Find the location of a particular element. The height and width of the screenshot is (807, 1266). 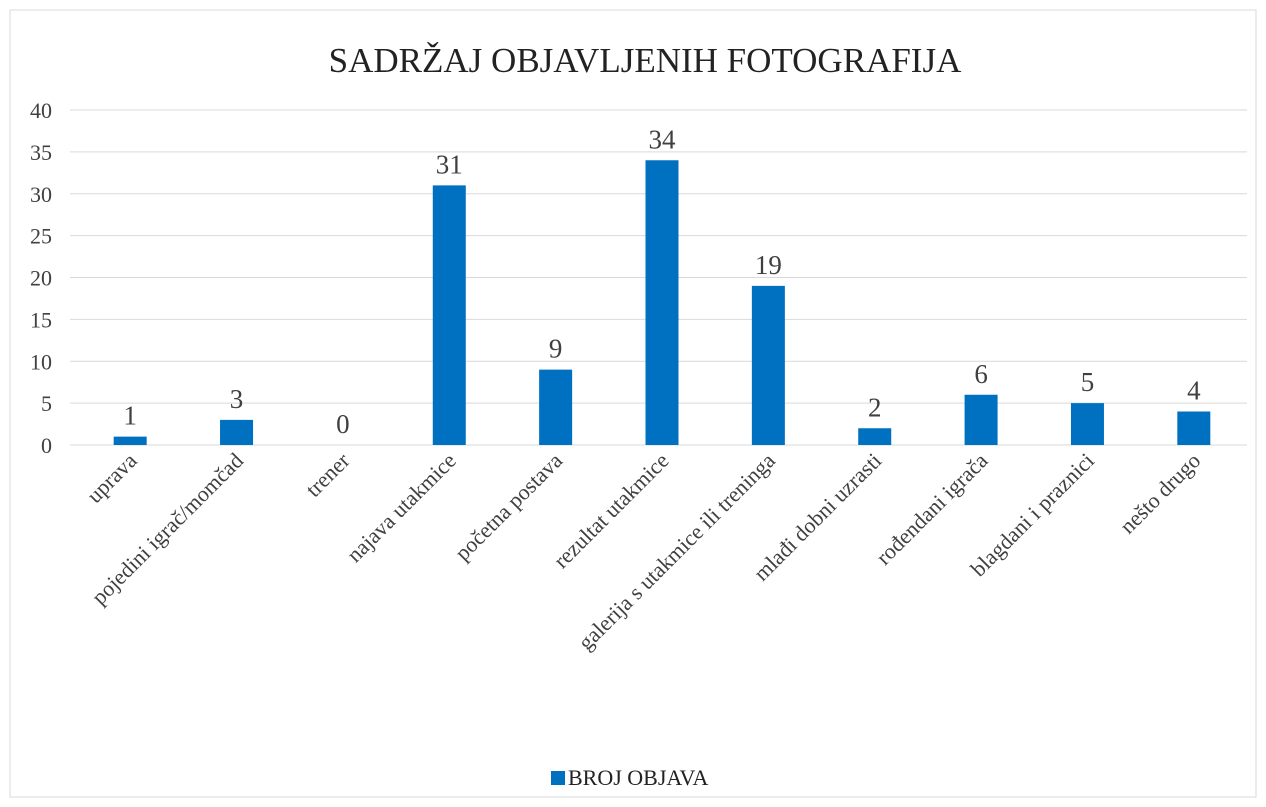

y-tick-label: 15 is located at coordinates (41, 319).